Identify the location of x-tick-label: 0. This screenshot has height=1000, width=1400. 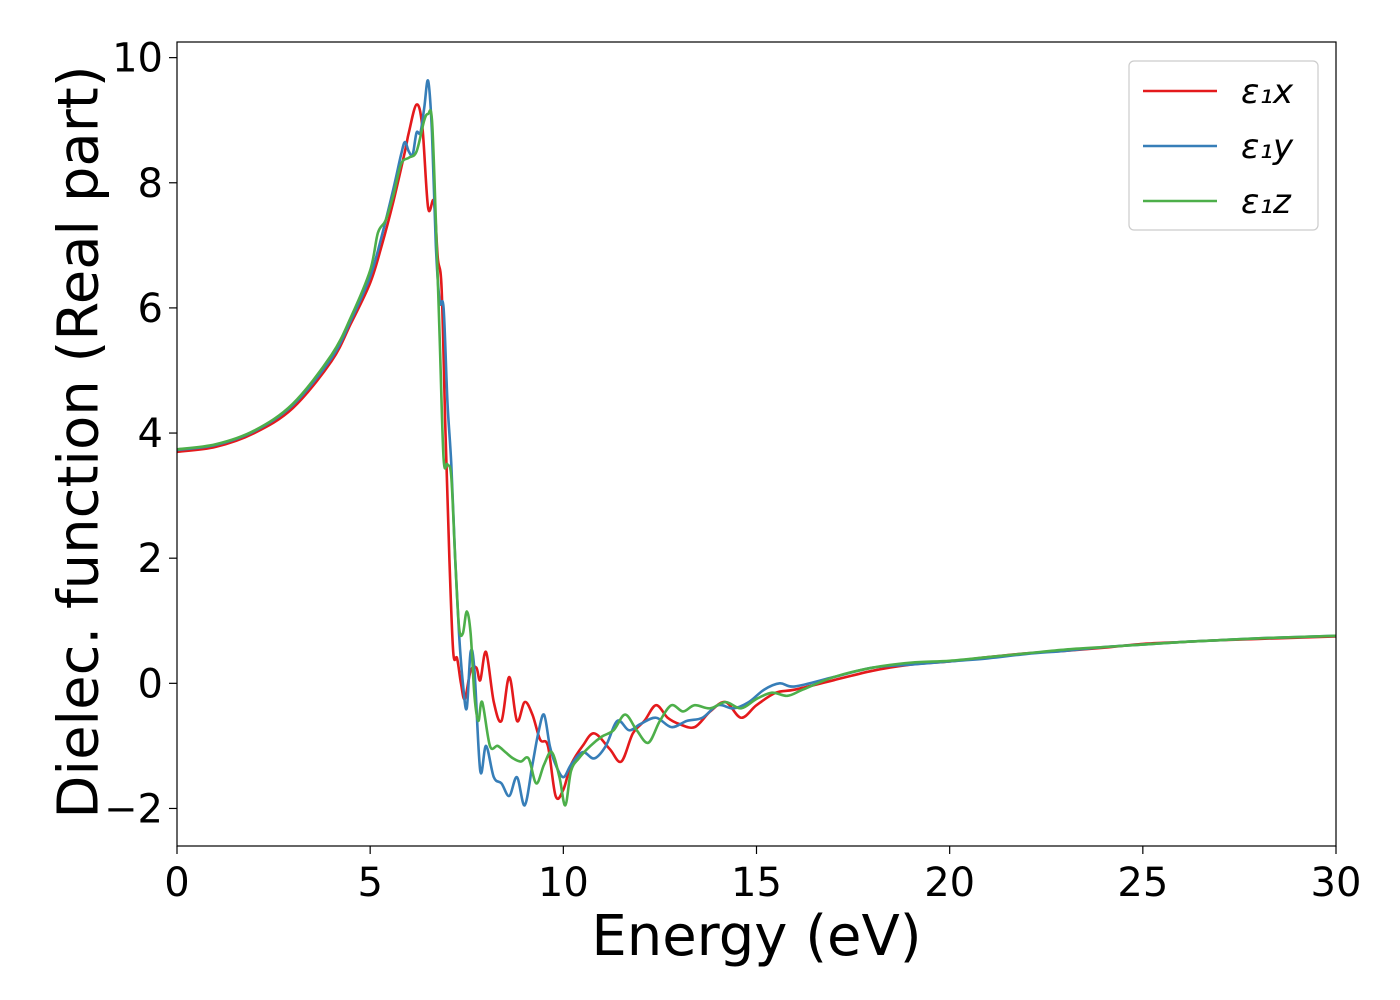
(176, 883).